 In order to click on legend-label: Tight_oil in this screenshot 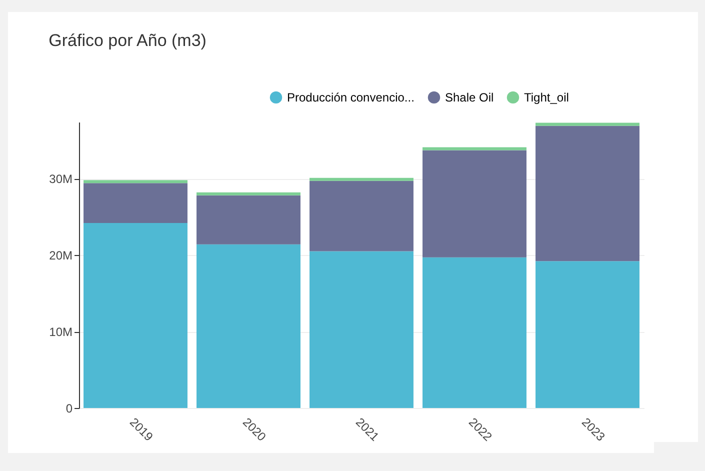, I will do `click(546, 97)`.